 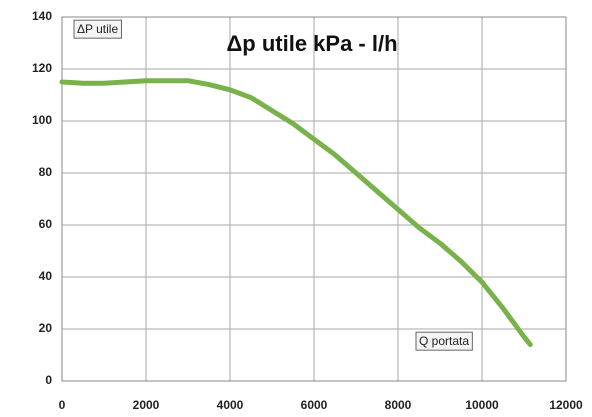 What do you see at coordinates (482, 405) in the screenshot?
I see `x-tick-label: 10000` at bounding box center [482, 405].